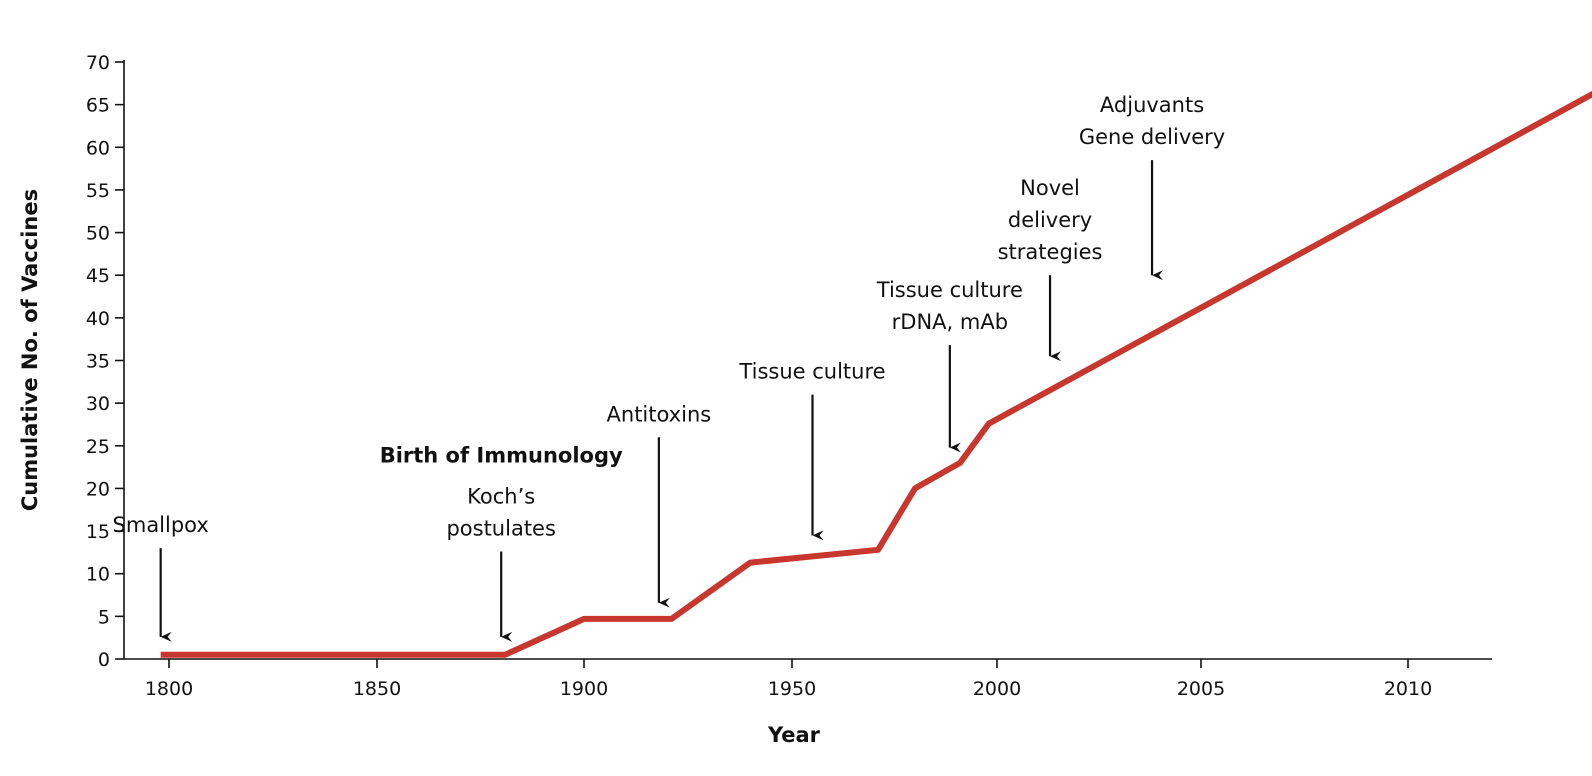  Describe the element at coordinates (161, 525) in the screenshot. I see `annotation-label: Smallpox` at that location.